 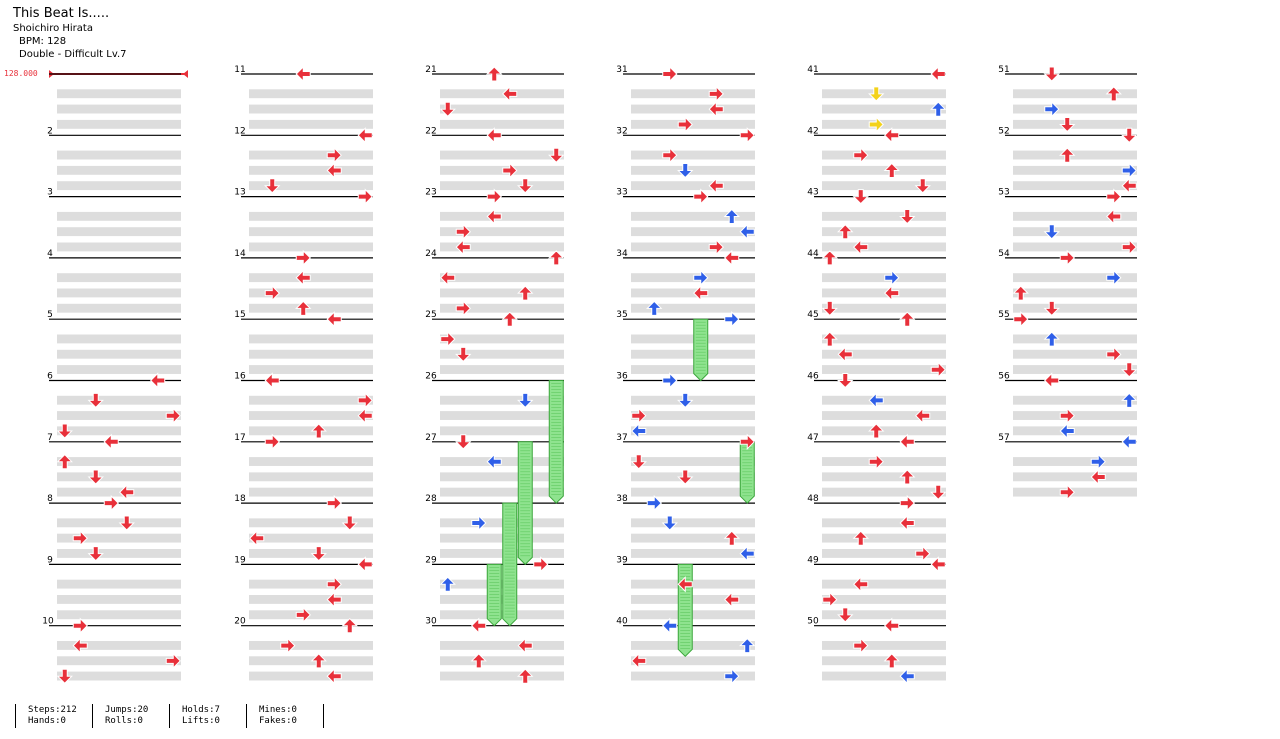 I want to click on measure-number: 37, so click(x=621, y=438).